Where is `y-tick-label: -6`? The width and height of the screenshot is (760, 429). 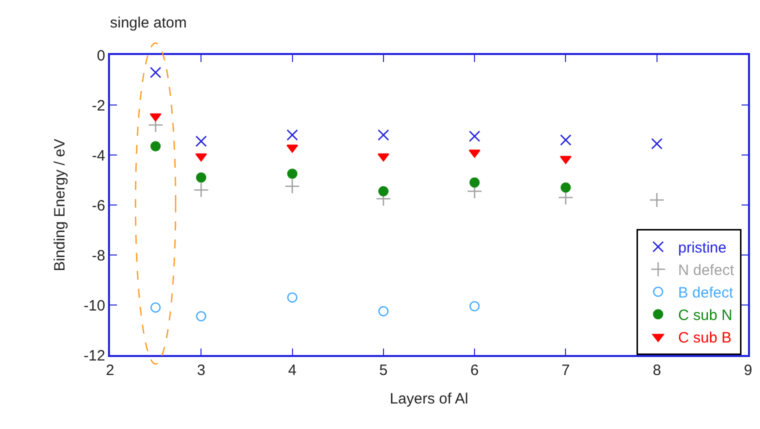 y-tick-label: -6 is located at coordinates (99, 205).